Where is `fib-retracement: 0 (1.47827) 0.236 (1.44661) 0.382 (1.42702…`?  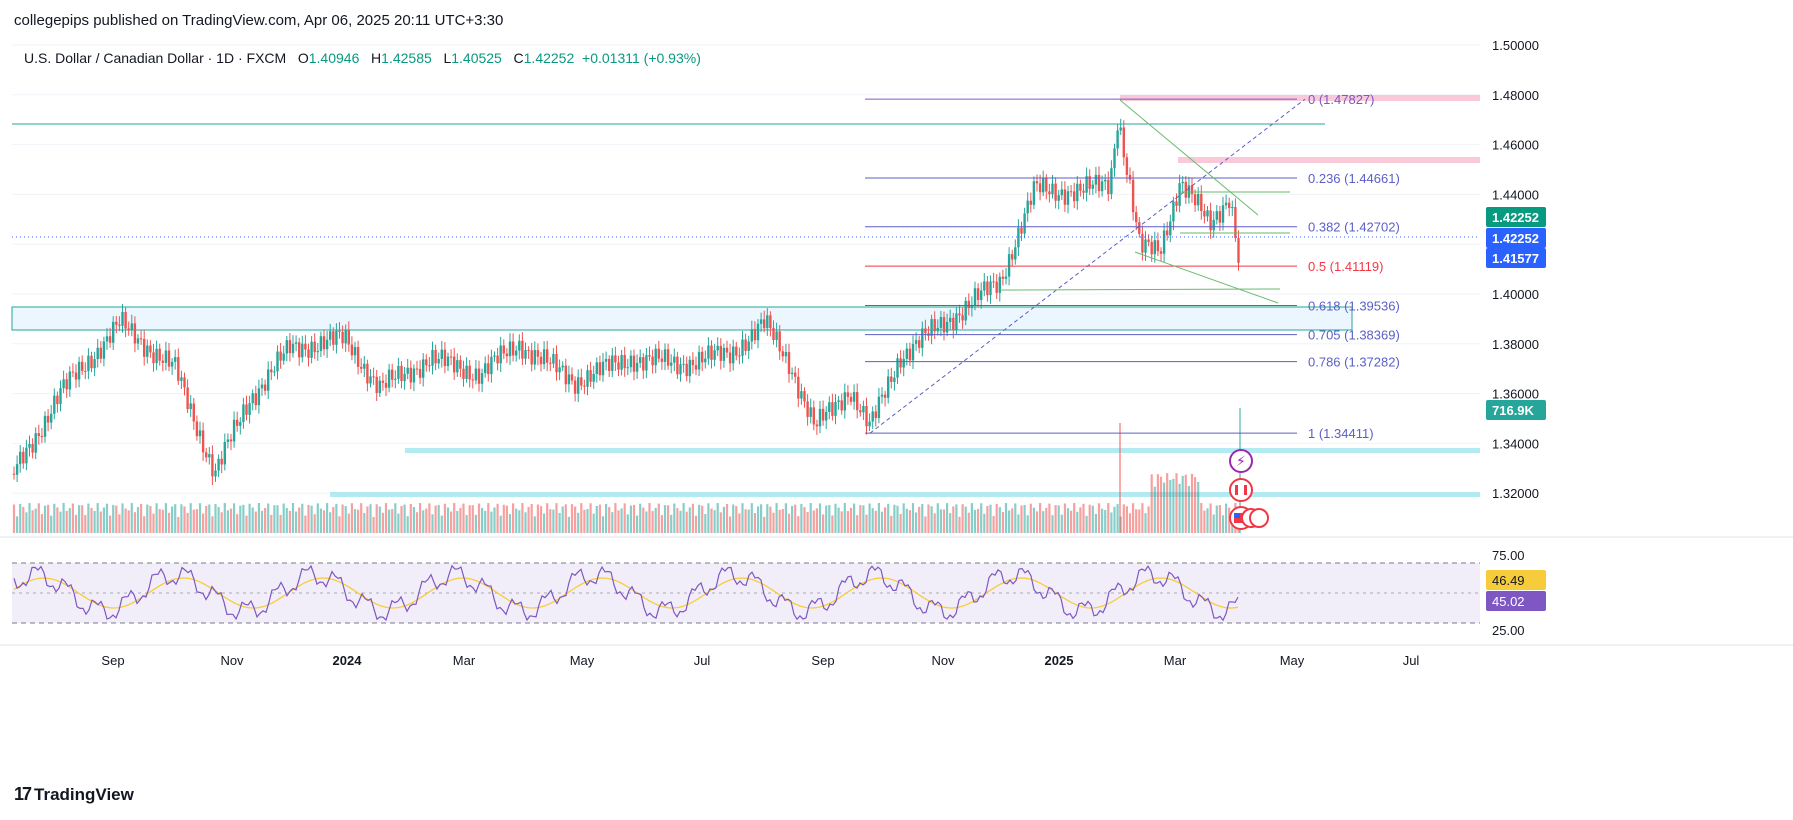 fib-retracement: 0 (1.47827) 0.236 (1.44661) 0.382 (1.42702… is located at coordinates (1132, 266).